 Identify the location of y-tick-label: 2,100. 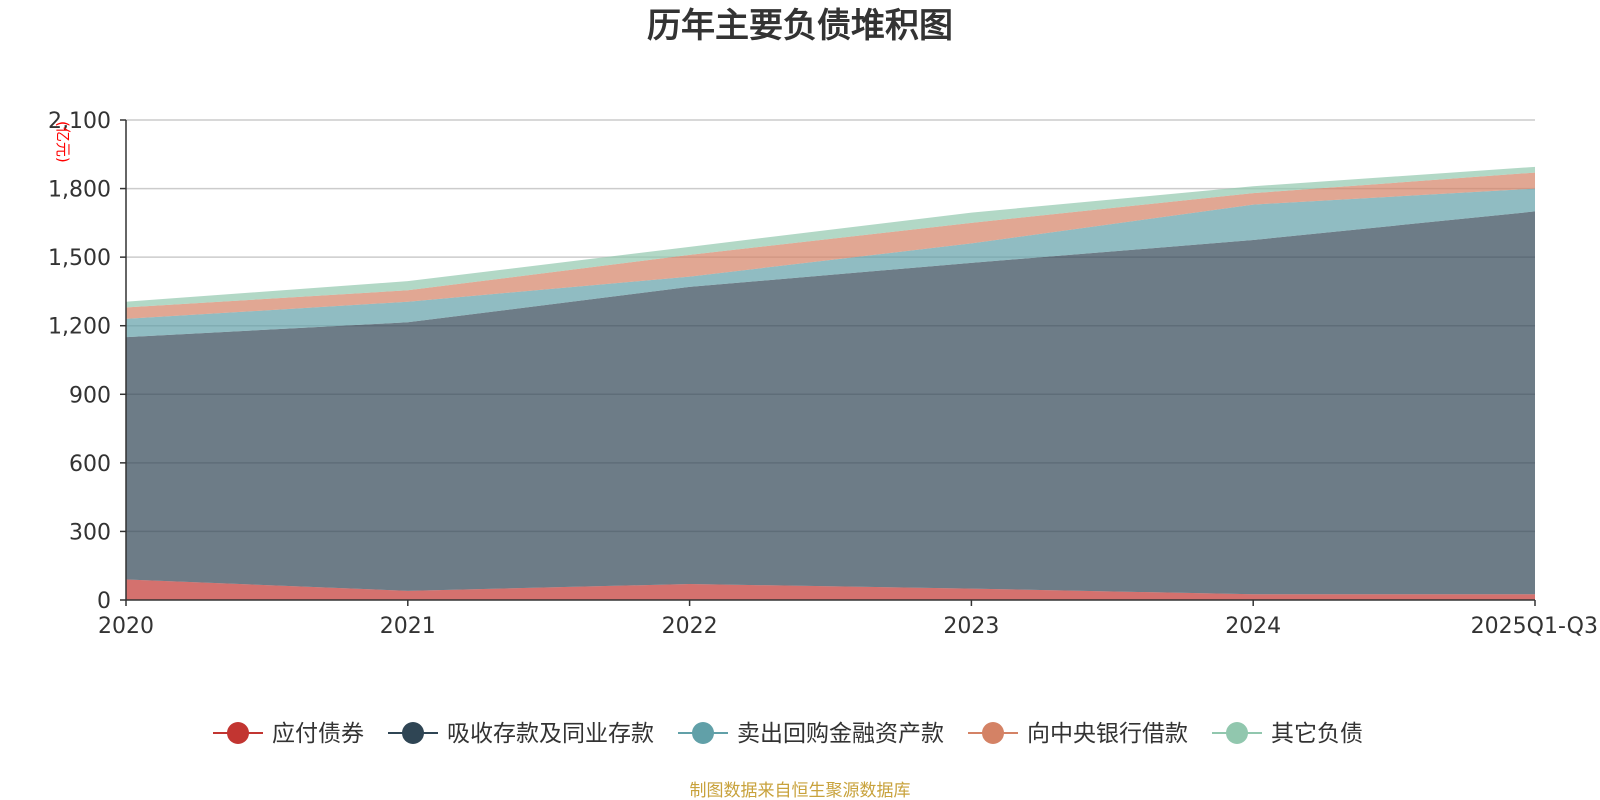
(79, 121).